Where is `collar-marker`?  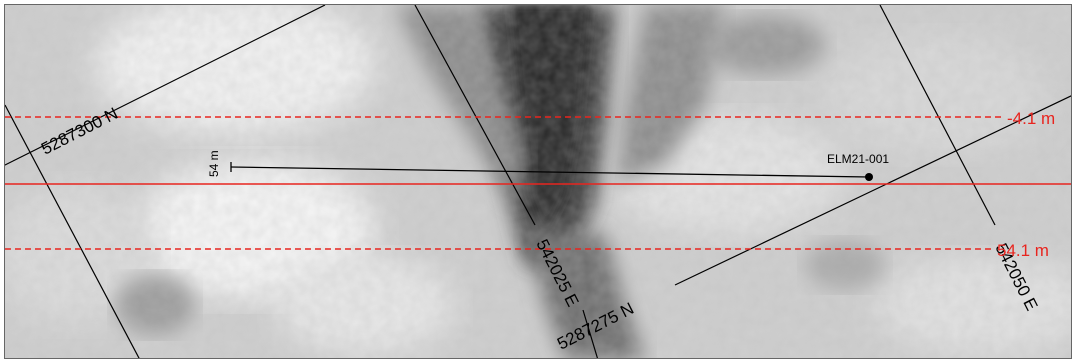
collar-marker is located at coordinates (869, 177).